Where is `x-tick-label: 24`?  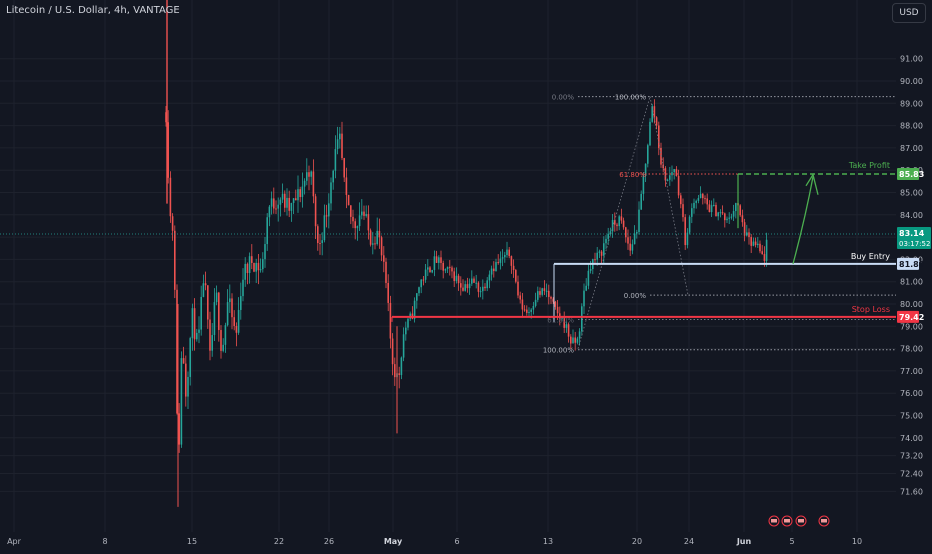
x-tick-label: 24 is located at coordinates (689, 541).